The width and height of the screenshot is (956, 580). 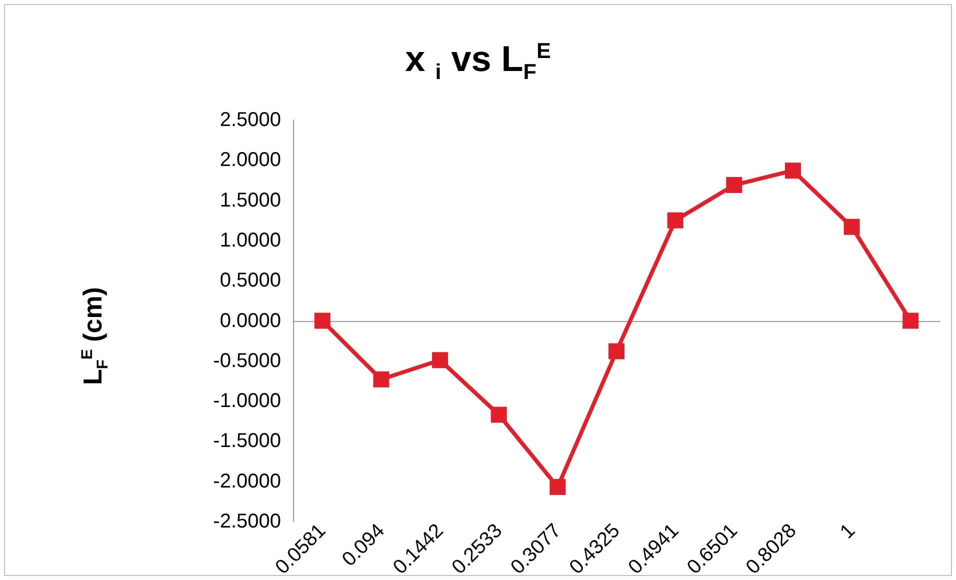 I want to click on y-tick-label: 0.5000, so click(x=250, y=281).